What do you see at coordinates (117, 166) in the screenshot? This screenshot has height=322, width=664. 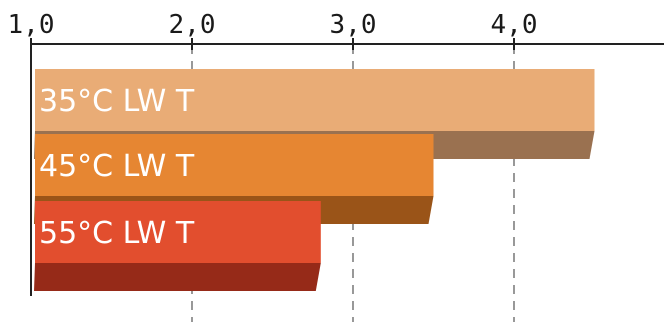 I see `bar-label: 45°C LW T` at bounding box center [117, 166].